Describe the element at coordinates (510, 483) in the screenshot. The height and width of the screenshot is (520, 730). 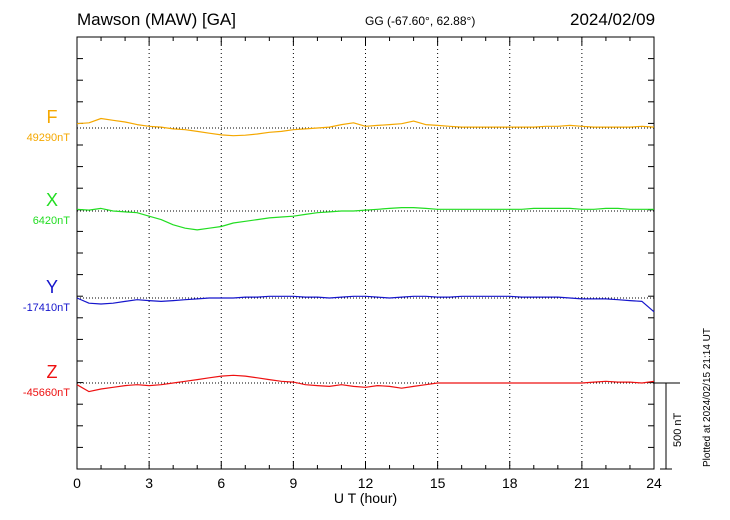
I see `x-tick-label: 18` at that location.